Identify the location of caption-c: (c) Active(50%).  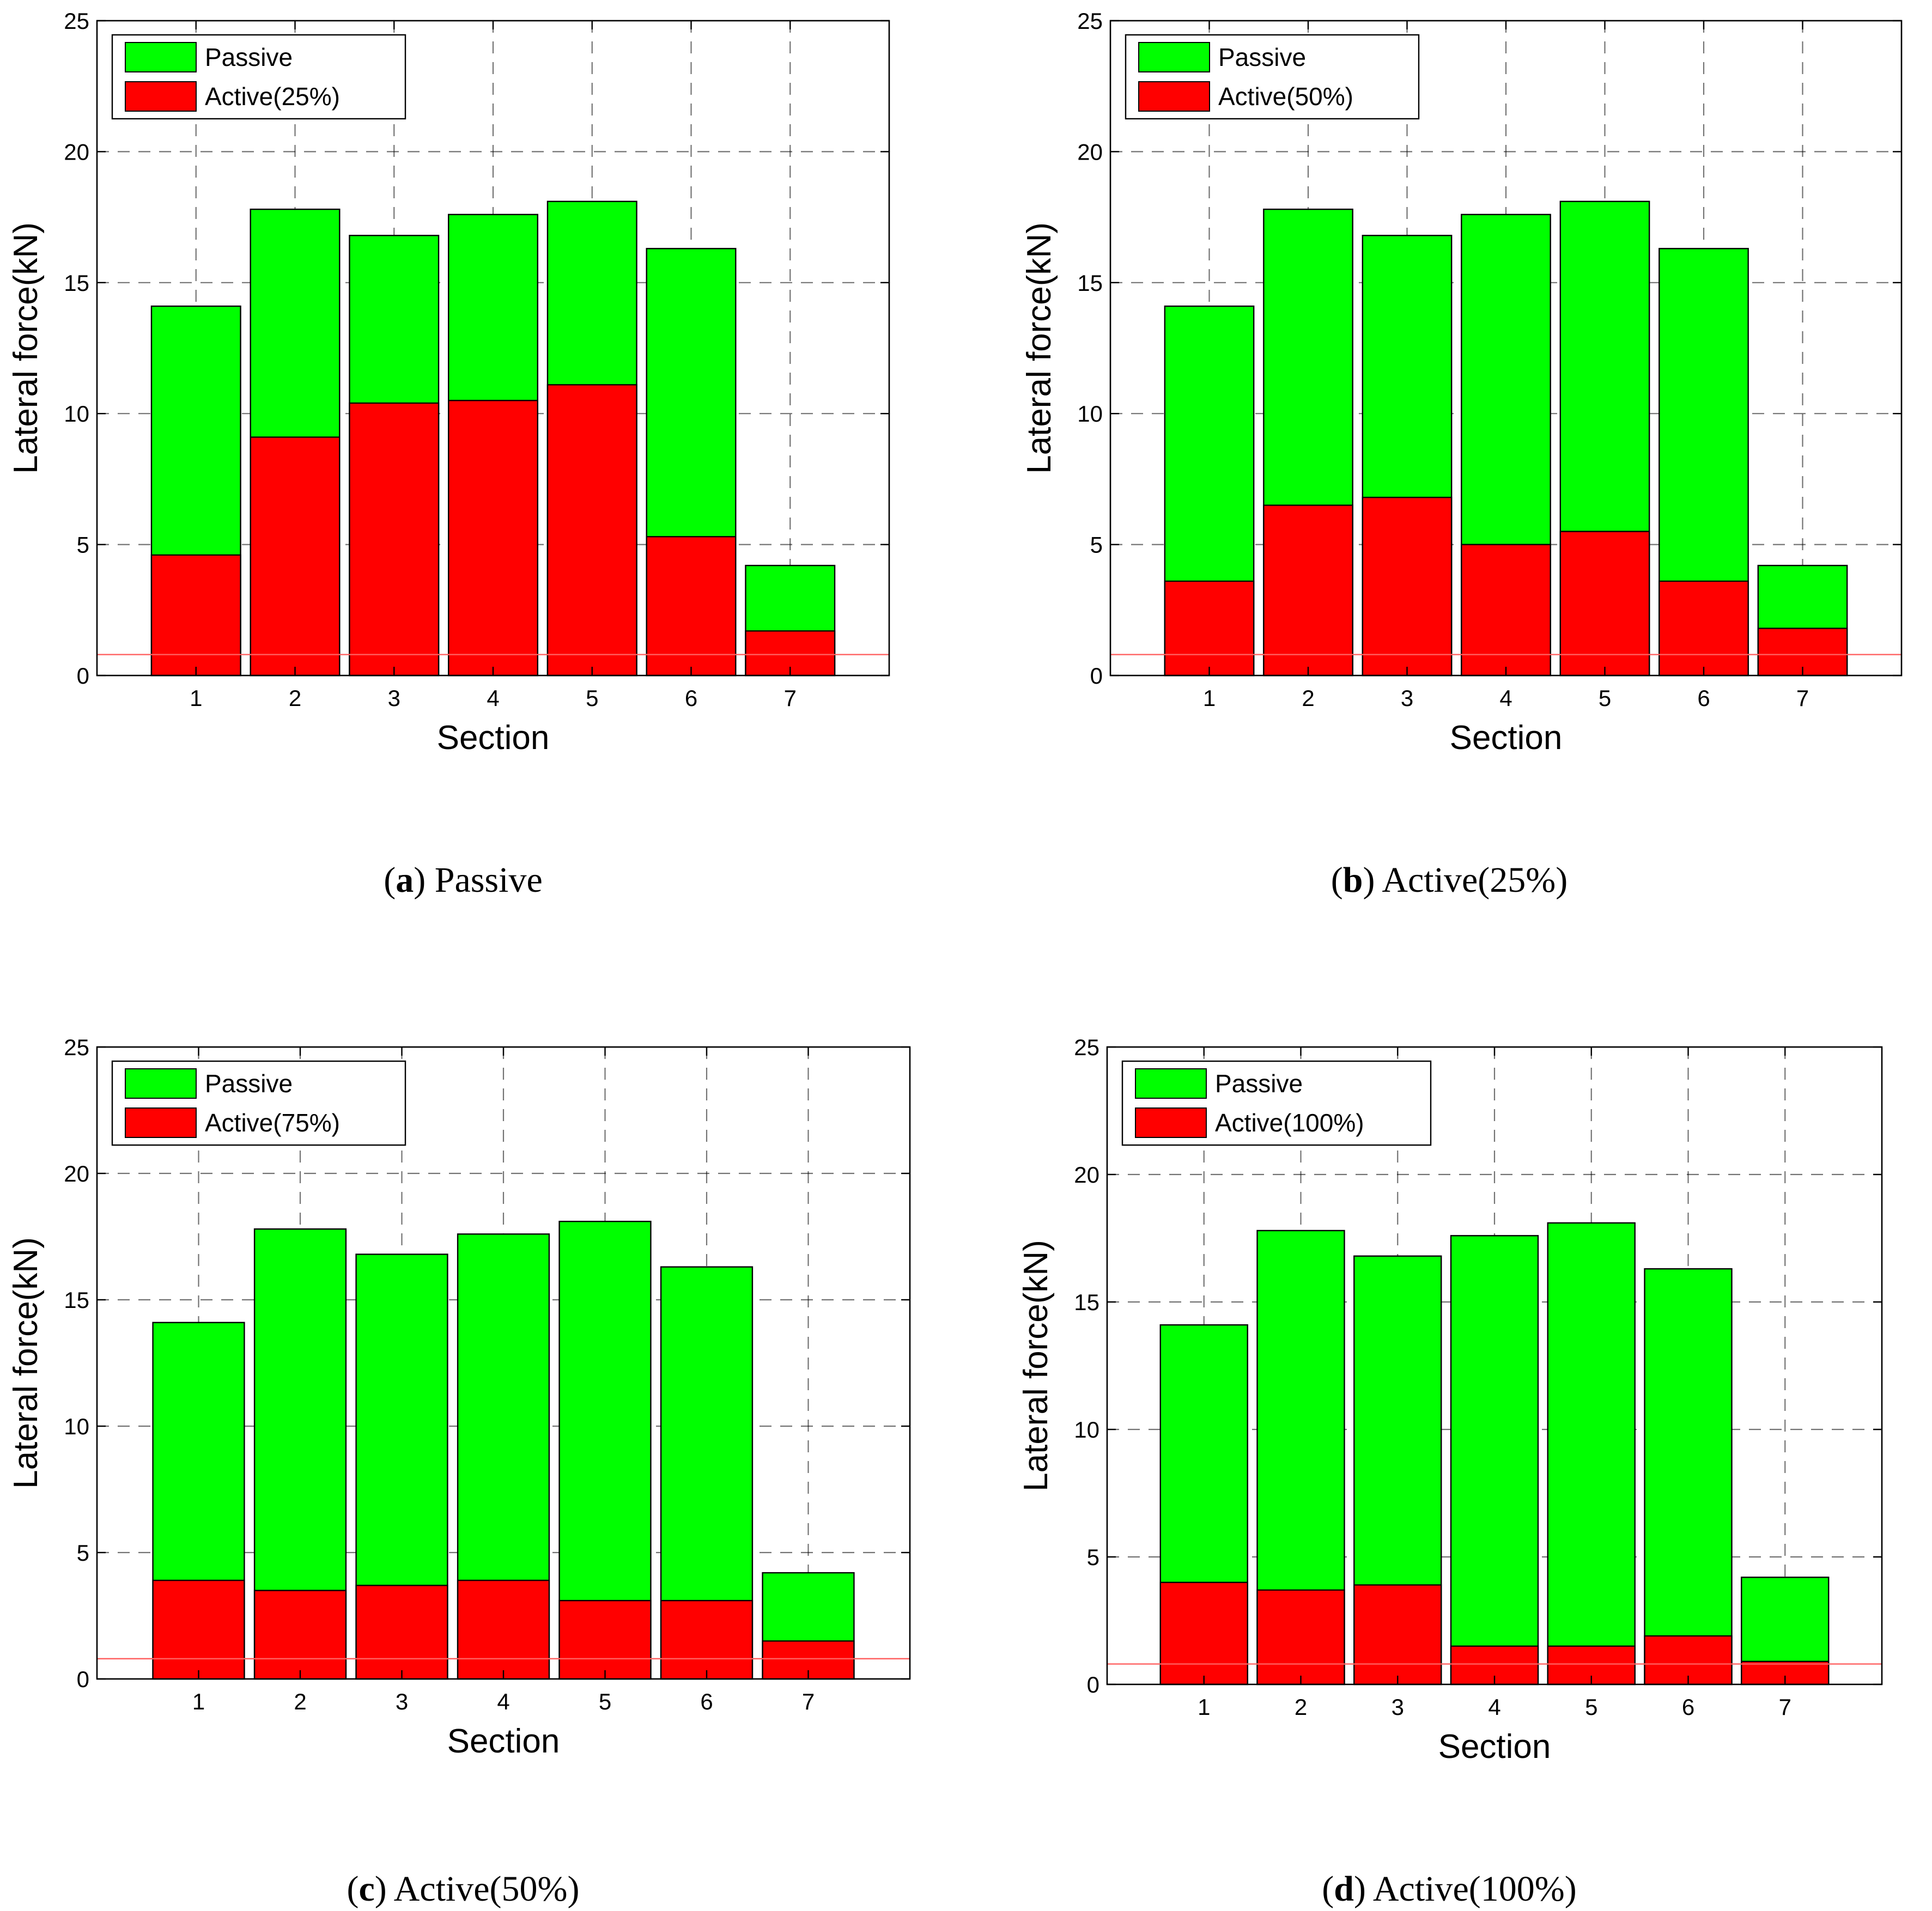
(464, 1889).